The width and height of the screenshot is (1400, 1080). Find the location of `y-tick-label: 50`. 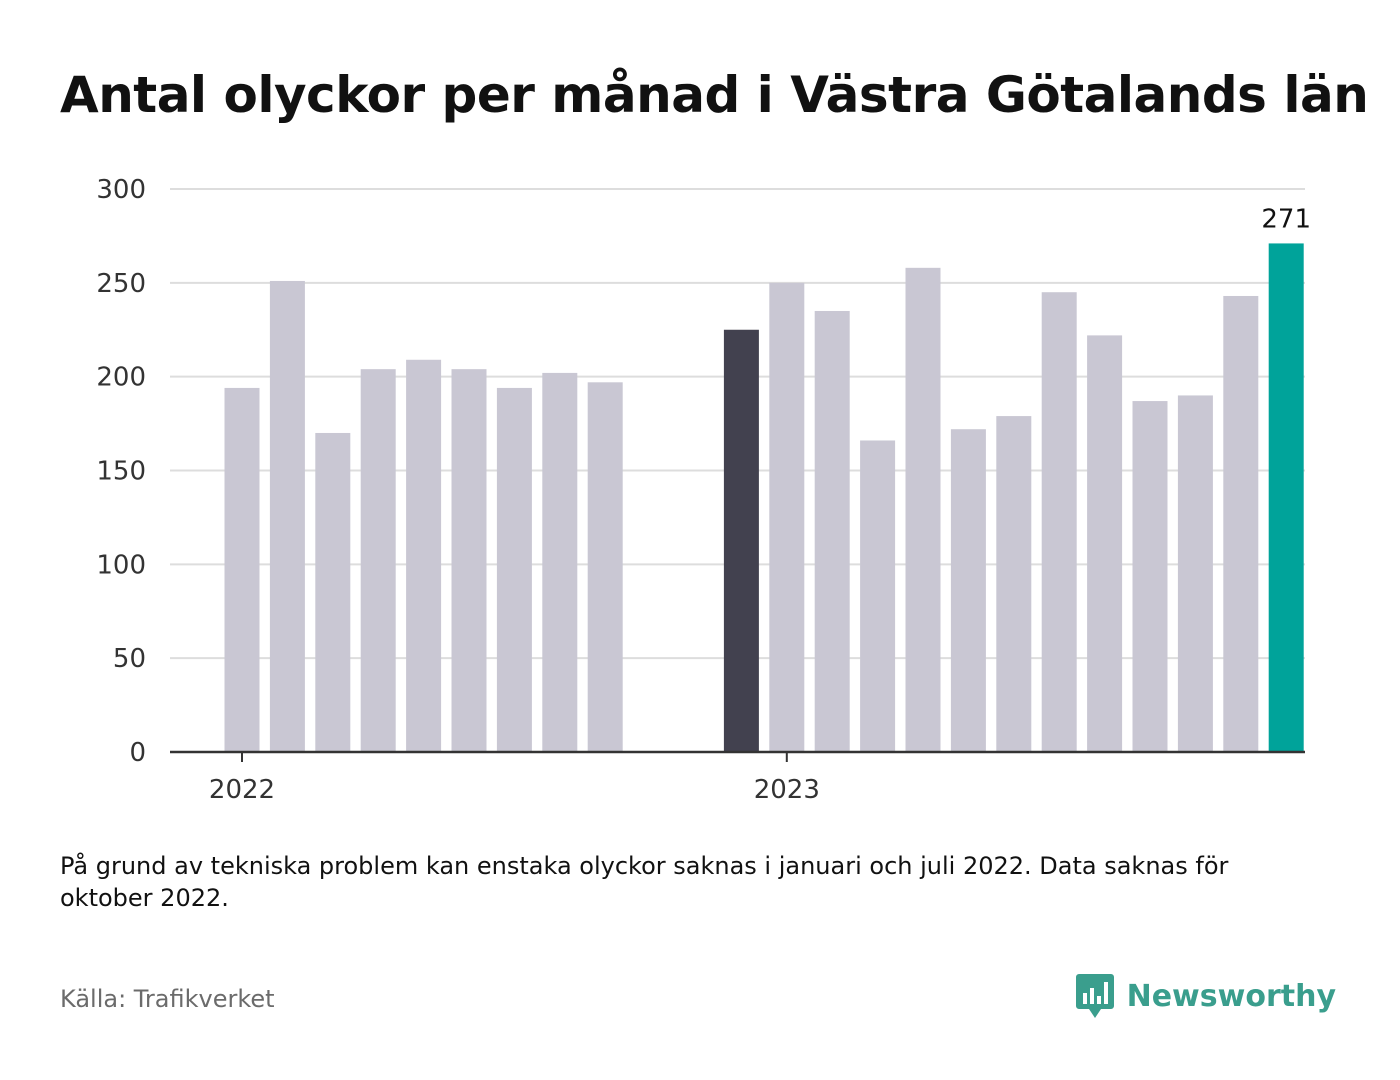

y-tick-label: 50 is located at coordinates (129, 659).